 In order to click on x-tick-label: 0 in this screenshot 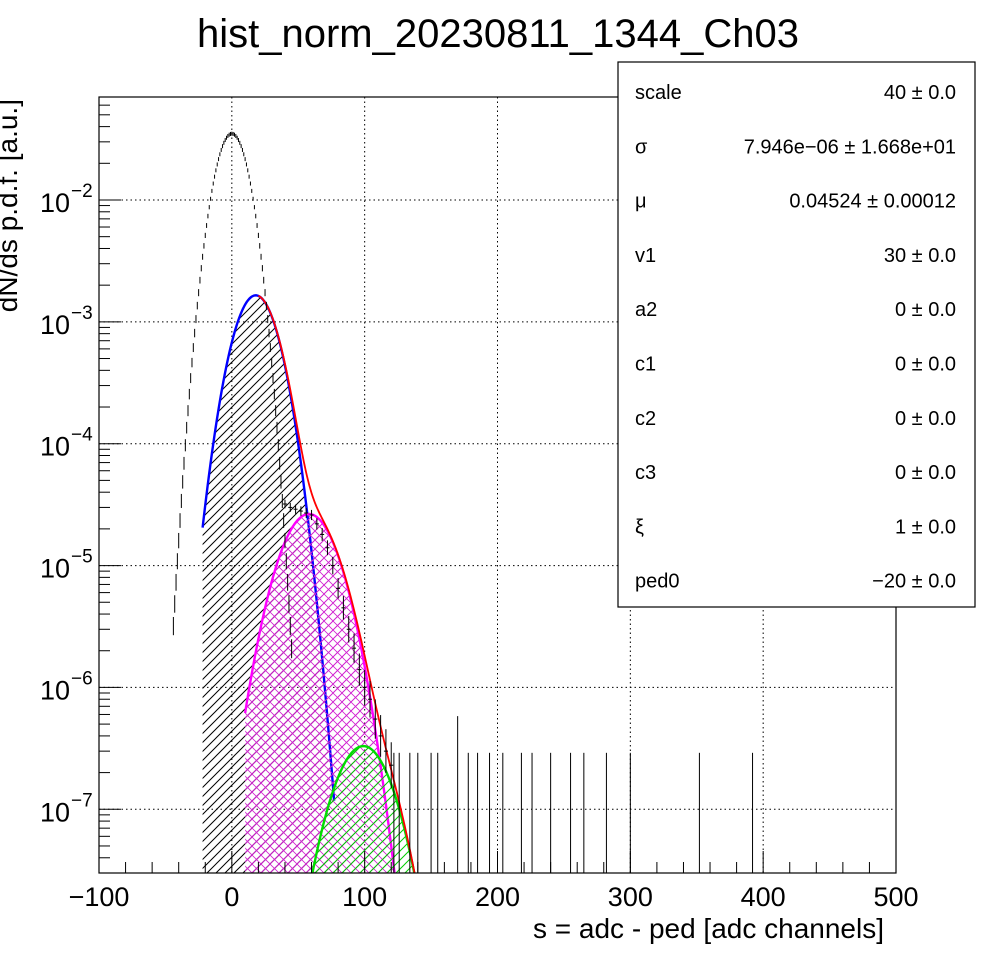, I will do `click(231, 897)`.